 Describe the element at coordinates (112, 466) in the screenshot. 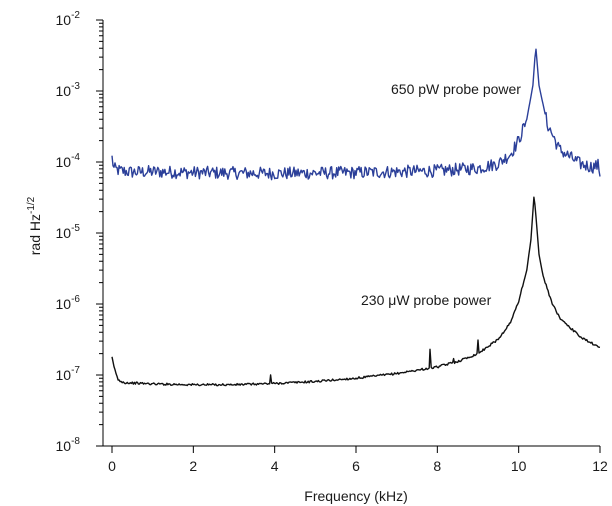

I see `x-tick-label: 0` at that location.